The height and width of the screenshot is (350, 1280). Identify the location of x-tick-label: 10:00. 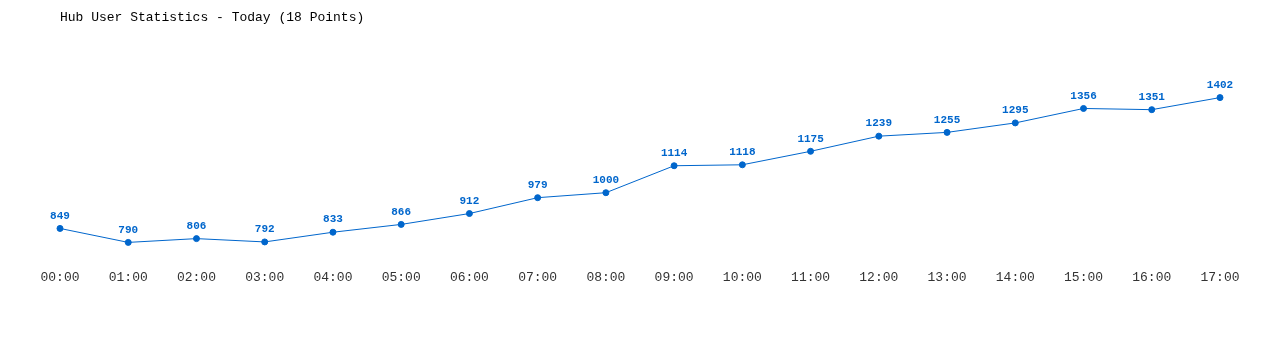
(742, 277).